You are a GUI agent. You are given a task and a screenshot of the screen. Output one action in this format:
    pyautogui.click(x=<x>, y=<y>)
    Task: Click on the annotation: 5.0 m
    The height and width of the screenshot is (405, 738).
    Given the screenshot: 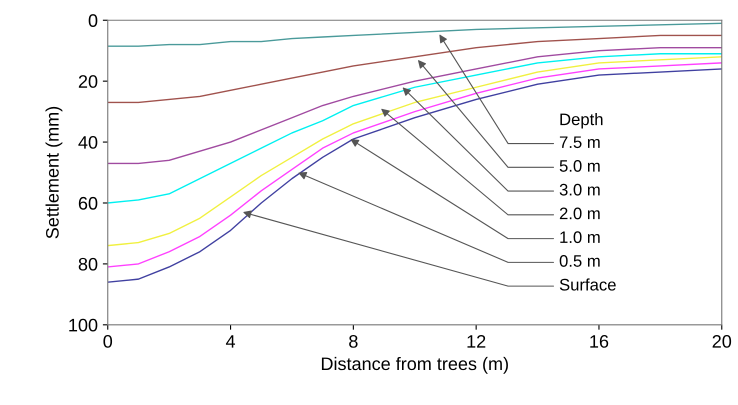 What is the action you would take?
    pyautogui.click(x=580, y=166)
    